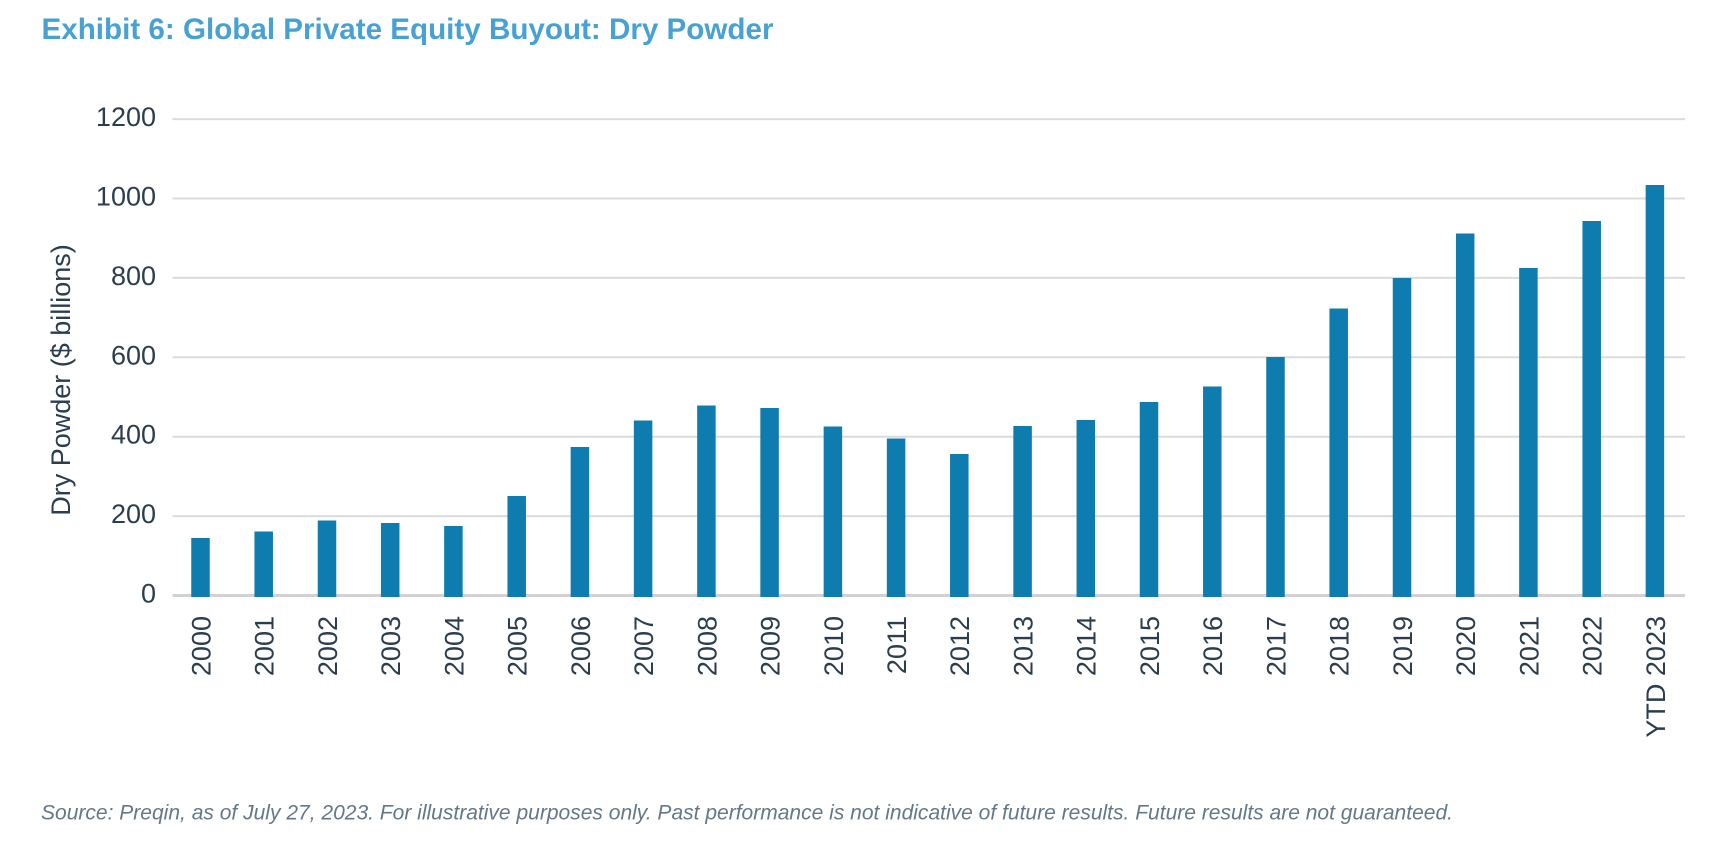  I want to click on svg-text: 2008, so click(707, 646).